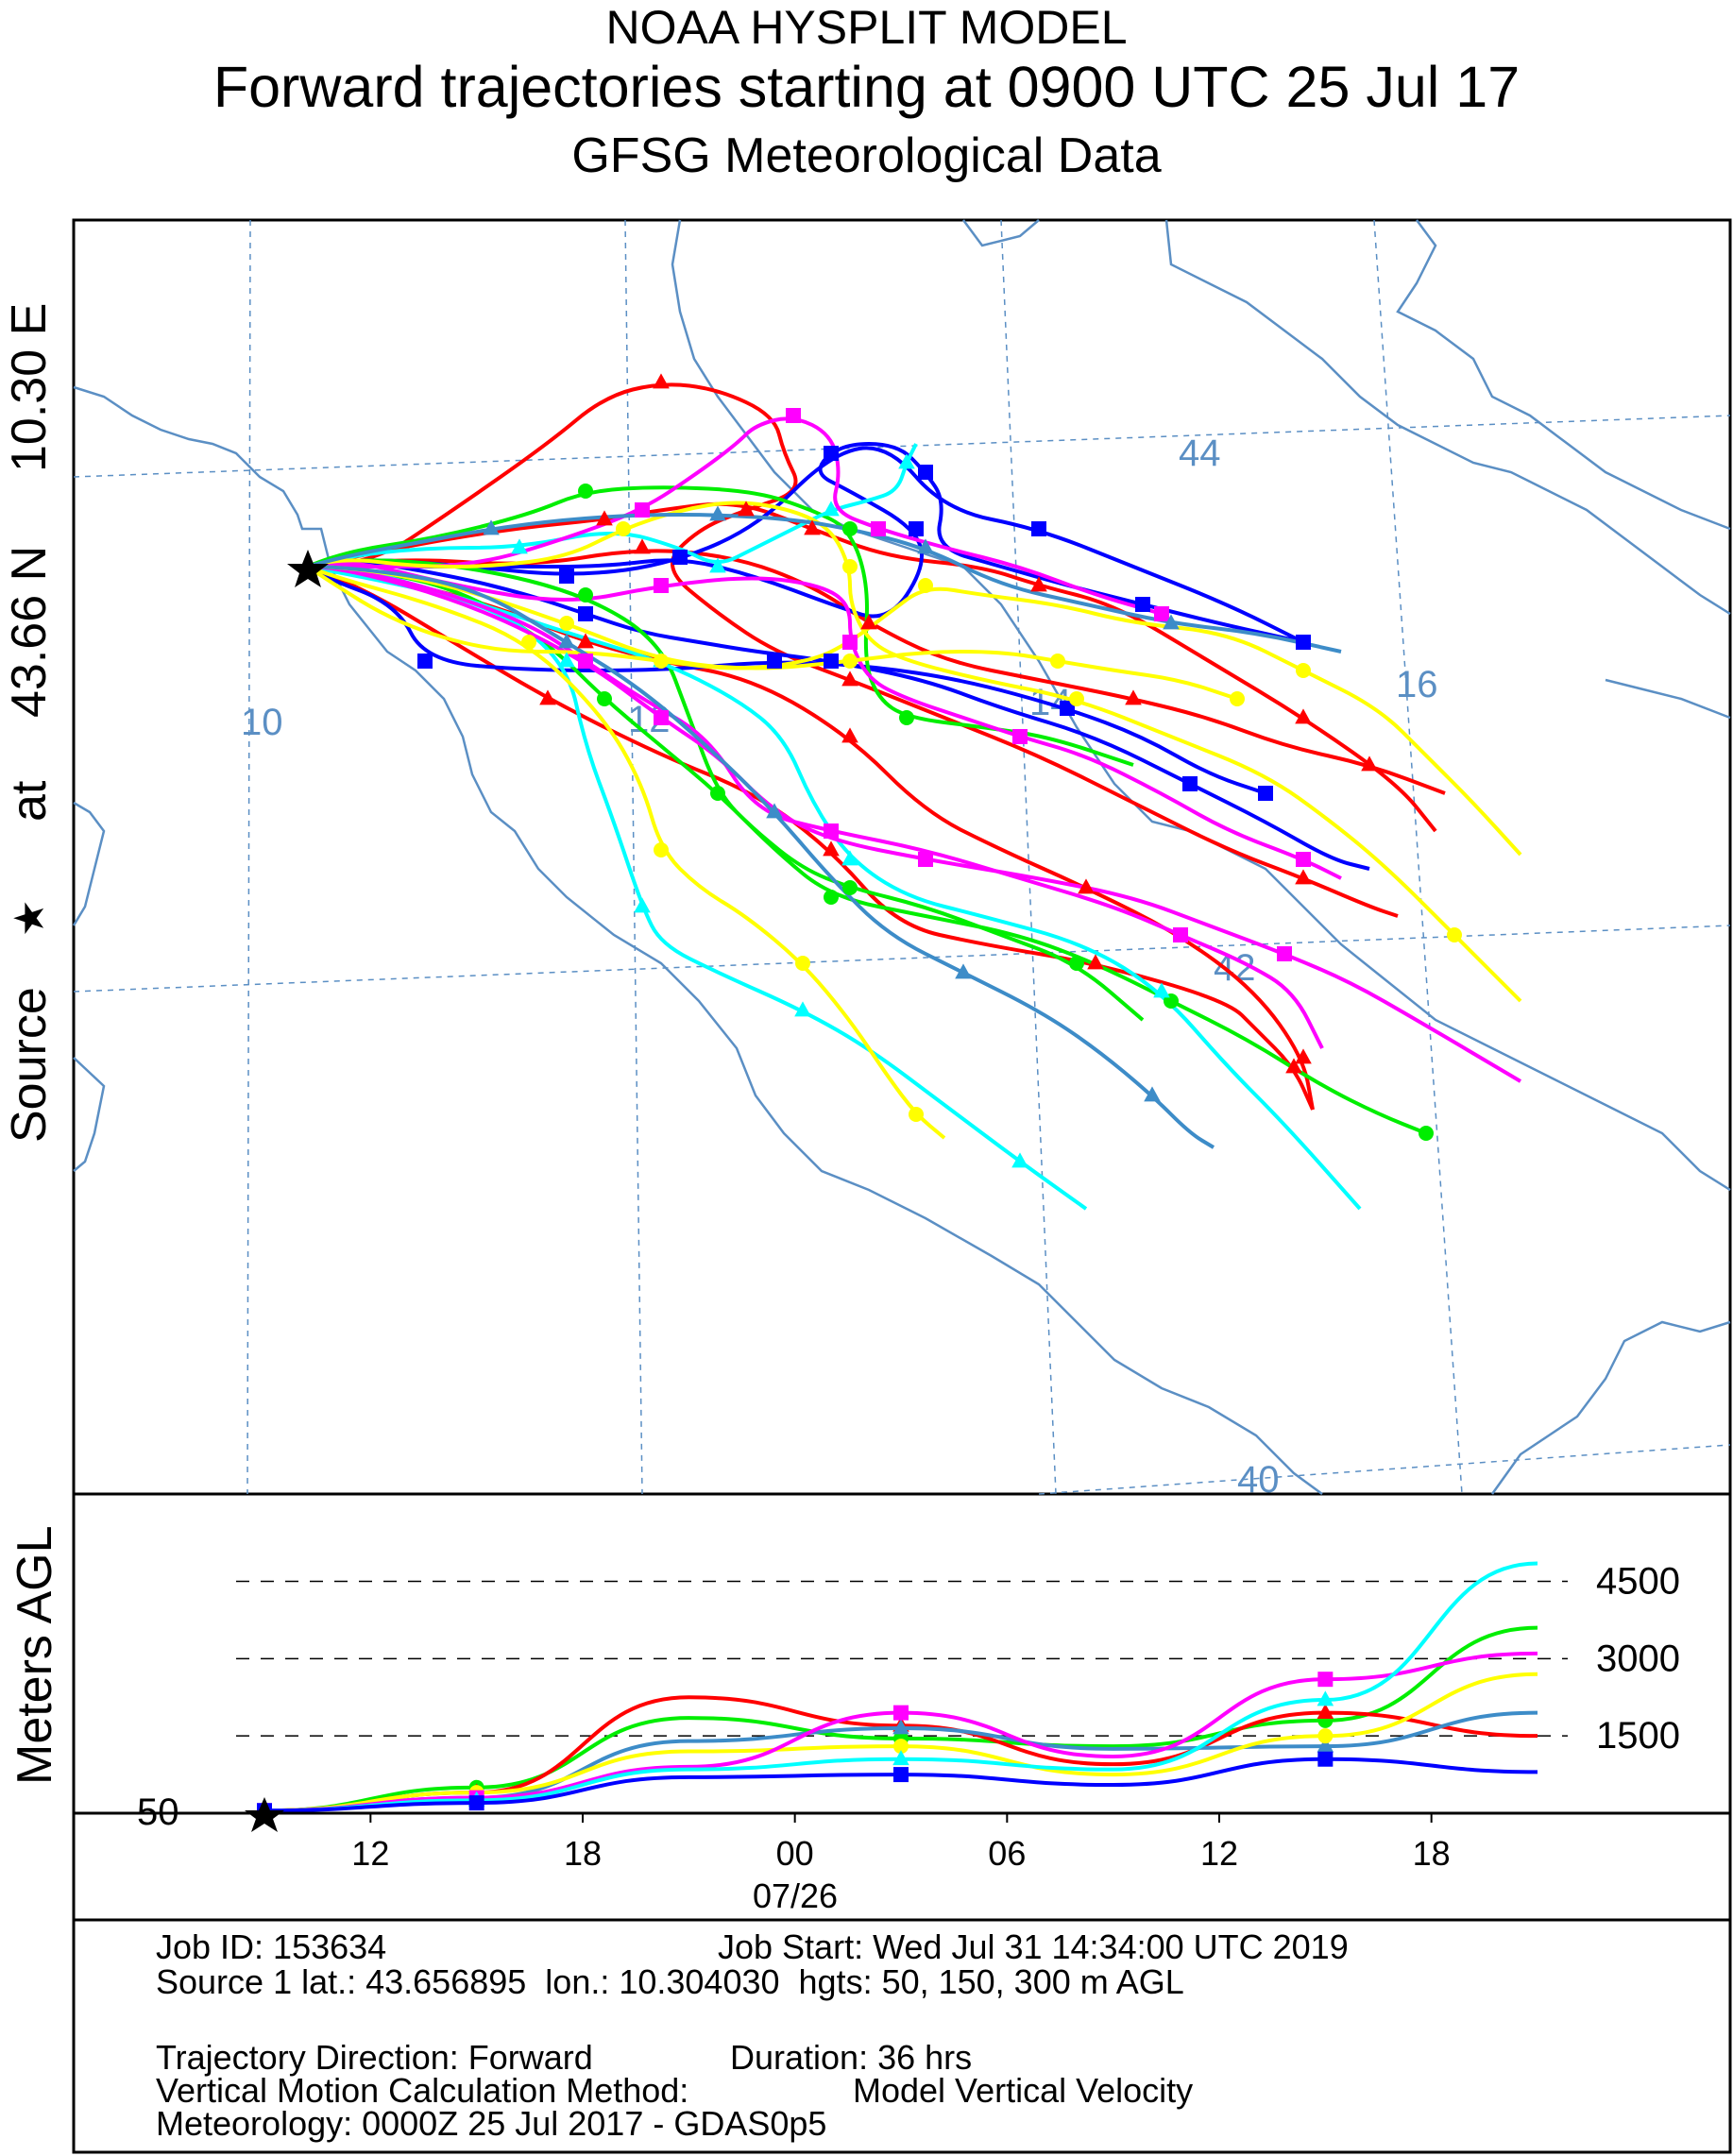 The height and width of the screenshot is (2156, 1733). What do you see at coordinates (1432, 1854) in the screenshot?
I see `time-tick-label-5: 18` at bounding box center [1432, 1854].